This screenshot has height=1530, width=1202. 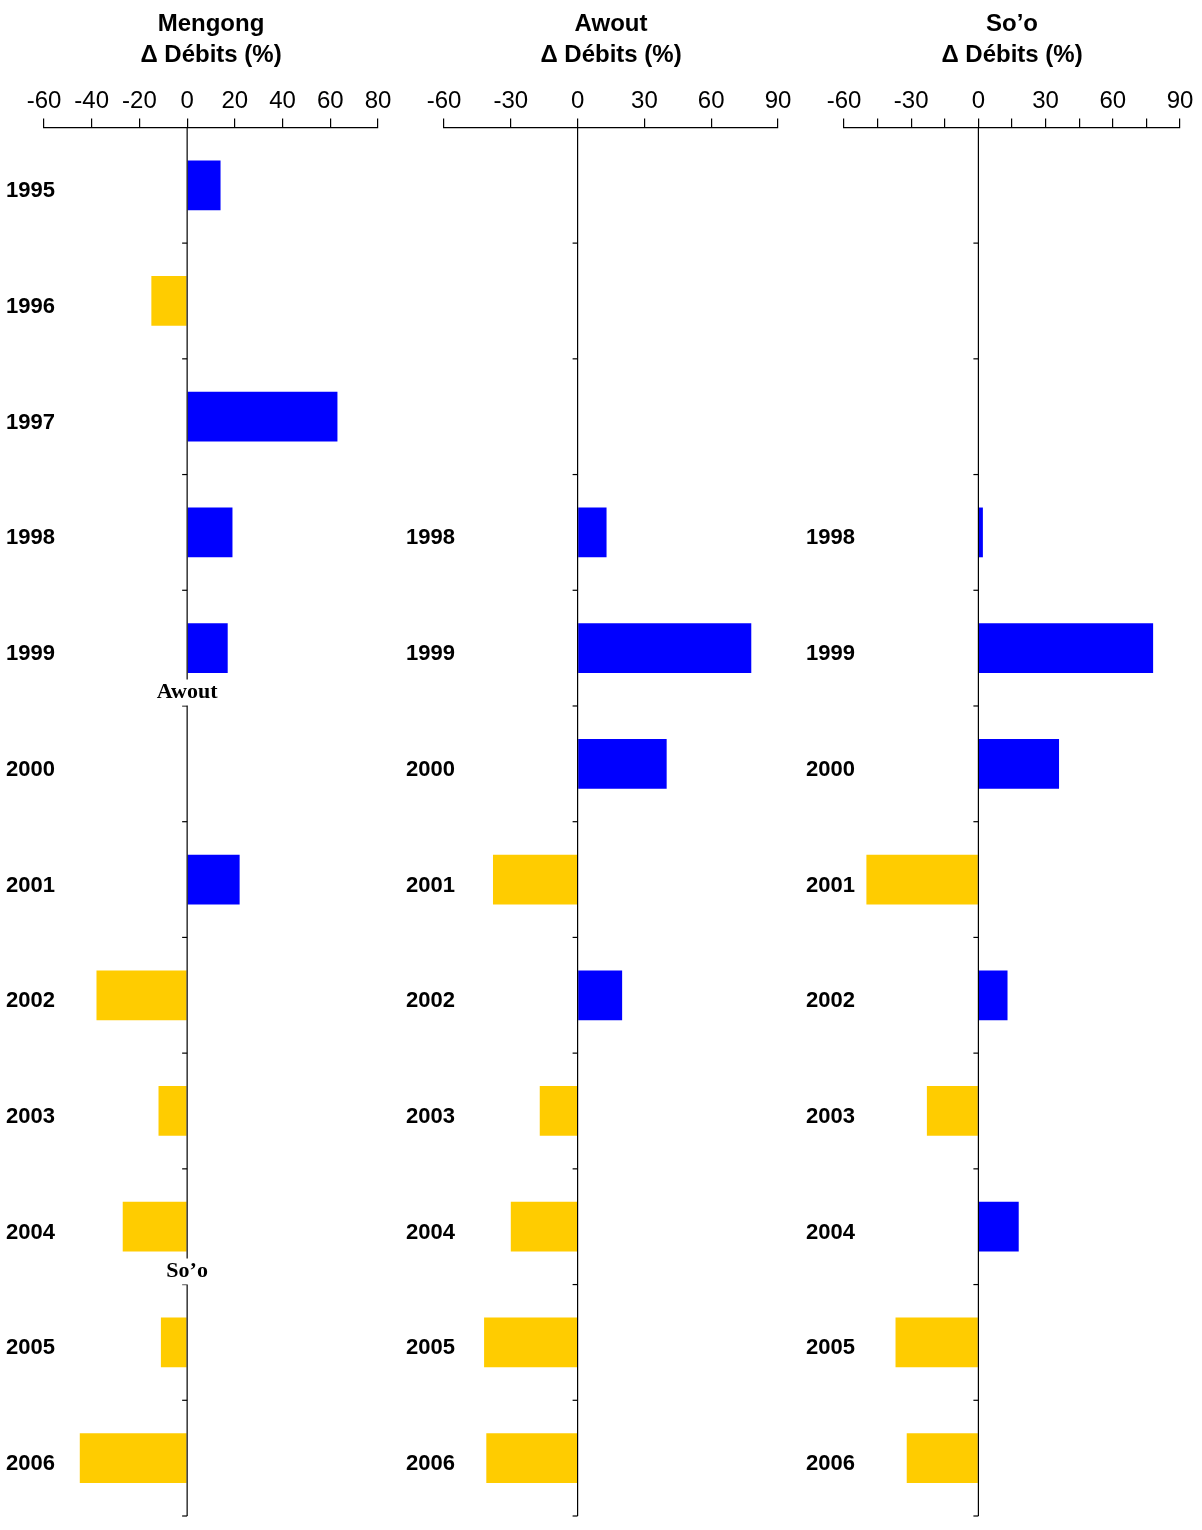 I want to click on x-tick-label: -20, so click(x=139, y=99).